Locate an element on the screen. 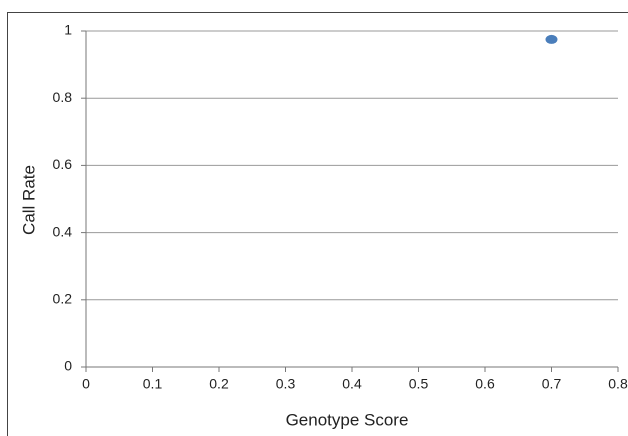  y-axis-title: Call Rate is located at coordinates (28, 200).